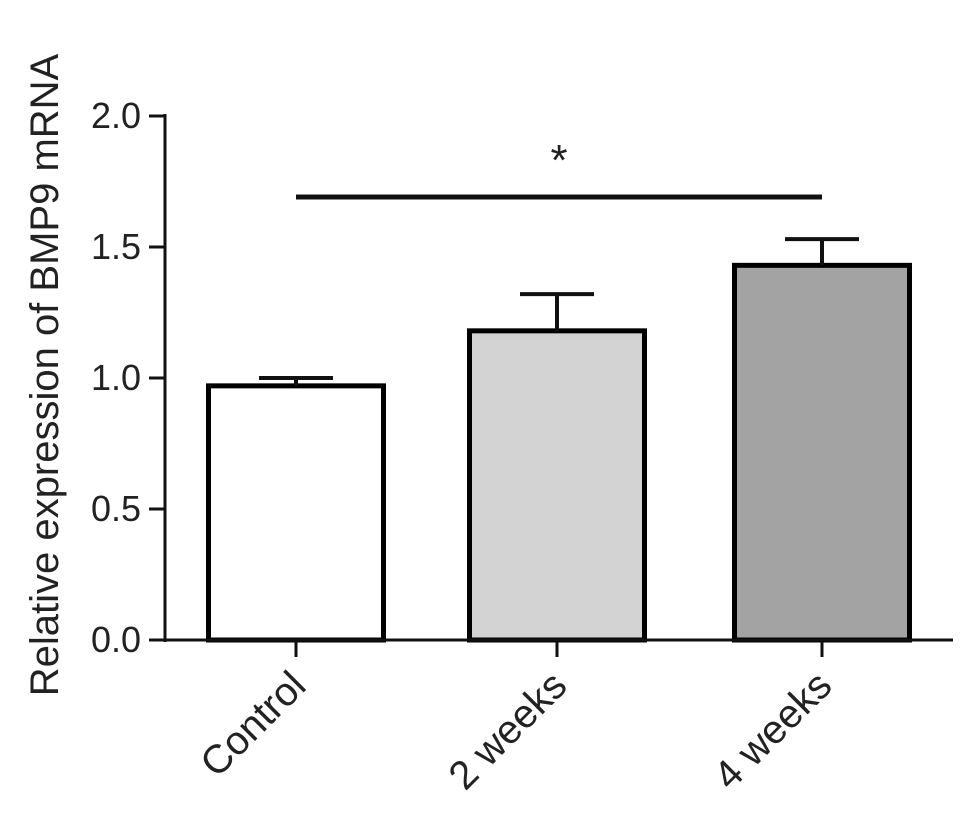 Image resolution: width=969 pixels, height=816 pixels. I want to click on y-axis-title: Relative expression of BMP9 mRNA, so click(45, 374).